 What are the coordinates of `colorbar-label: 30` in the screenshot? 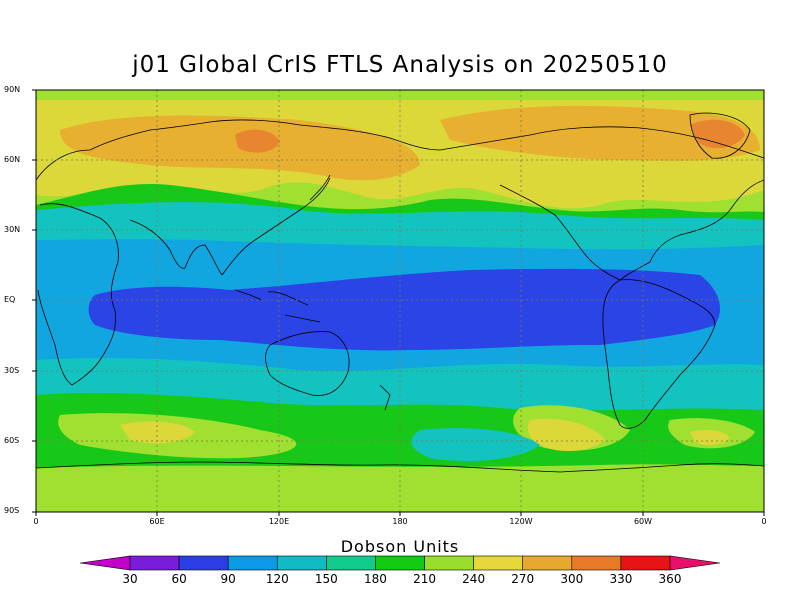 It's located at (130, 579).